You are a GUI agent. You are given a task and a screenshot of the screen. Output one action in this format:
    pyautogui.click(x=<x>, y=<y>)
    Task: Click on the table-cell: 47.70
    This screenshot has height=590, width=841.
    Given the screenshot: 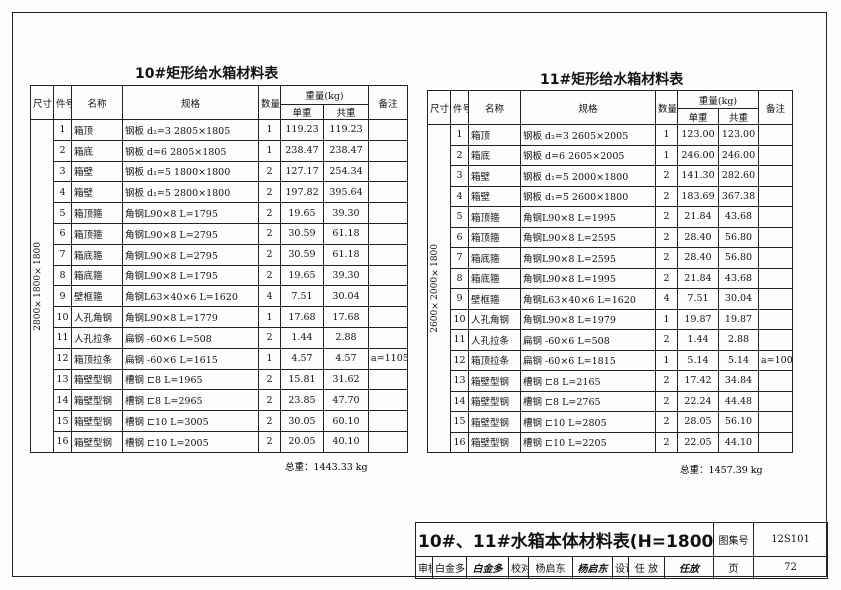 What is the action you would take?
    pyautogui.click(x=346, y=400)
    